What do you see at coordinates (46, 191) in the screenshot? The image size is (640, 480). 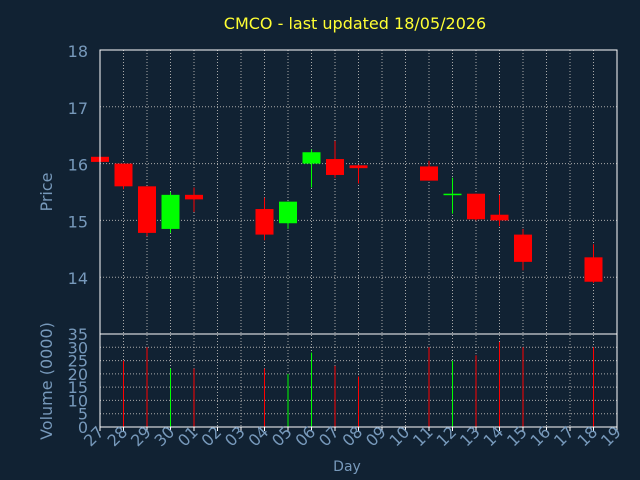 I see `price-axis-label: Price` at bounding box center [46, 191].